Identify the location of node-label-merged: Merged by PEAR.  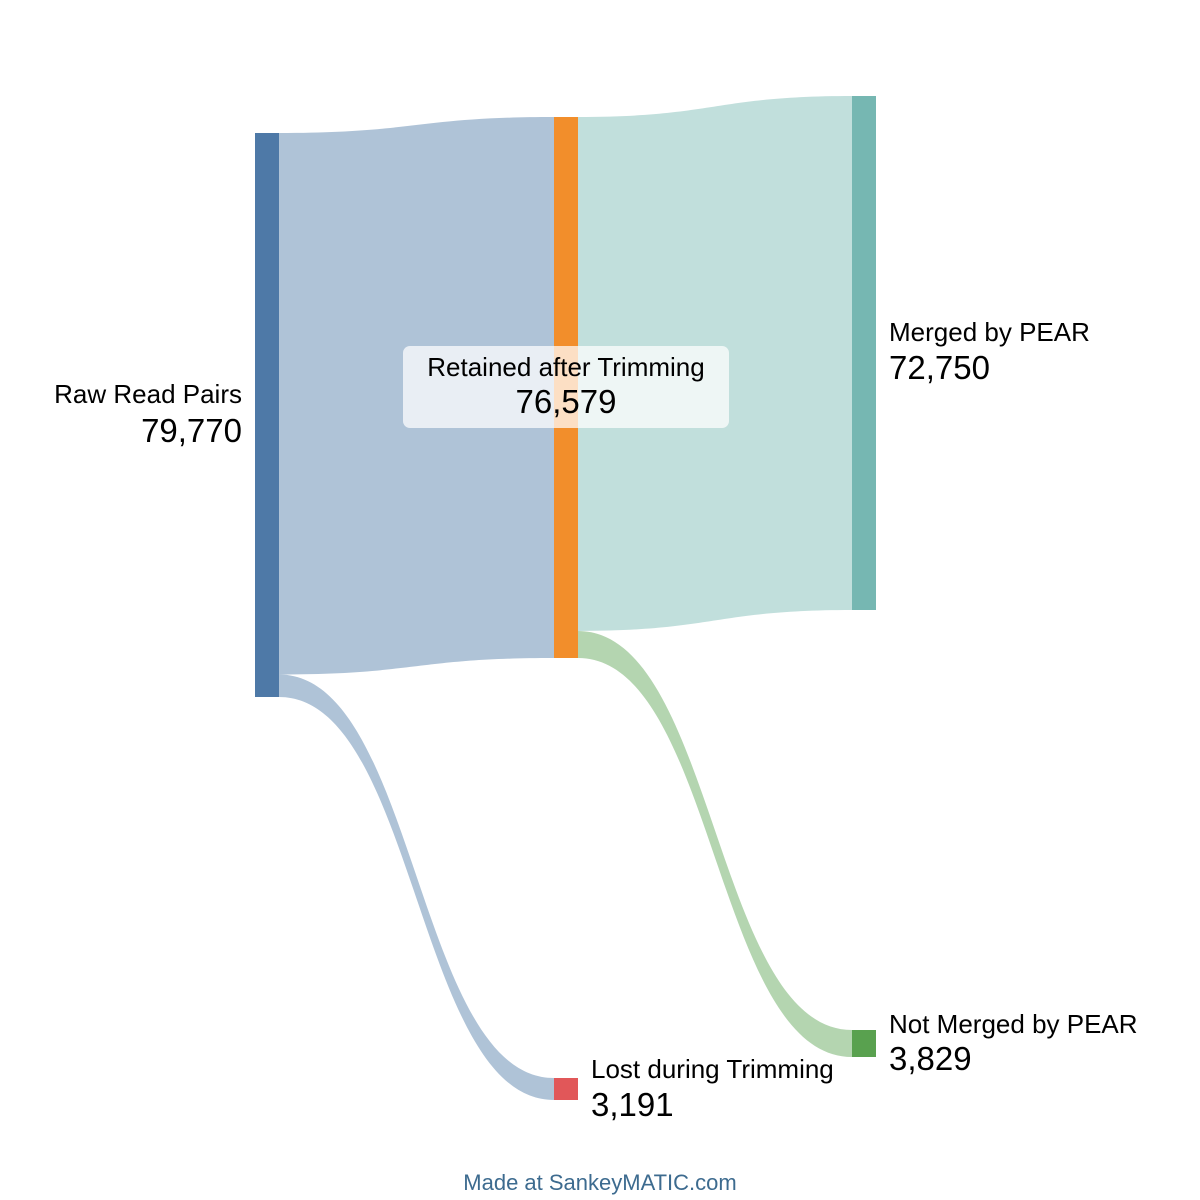
(989, 332).